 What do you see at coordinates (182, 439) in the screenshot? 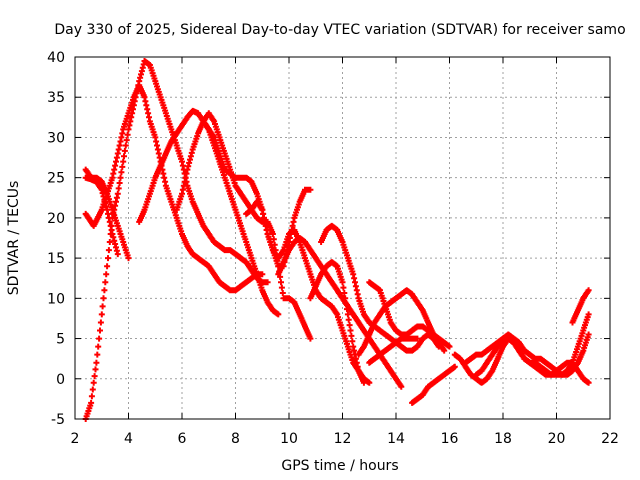
I see `x-tick-label: 6` at bounding box center [182, 439].